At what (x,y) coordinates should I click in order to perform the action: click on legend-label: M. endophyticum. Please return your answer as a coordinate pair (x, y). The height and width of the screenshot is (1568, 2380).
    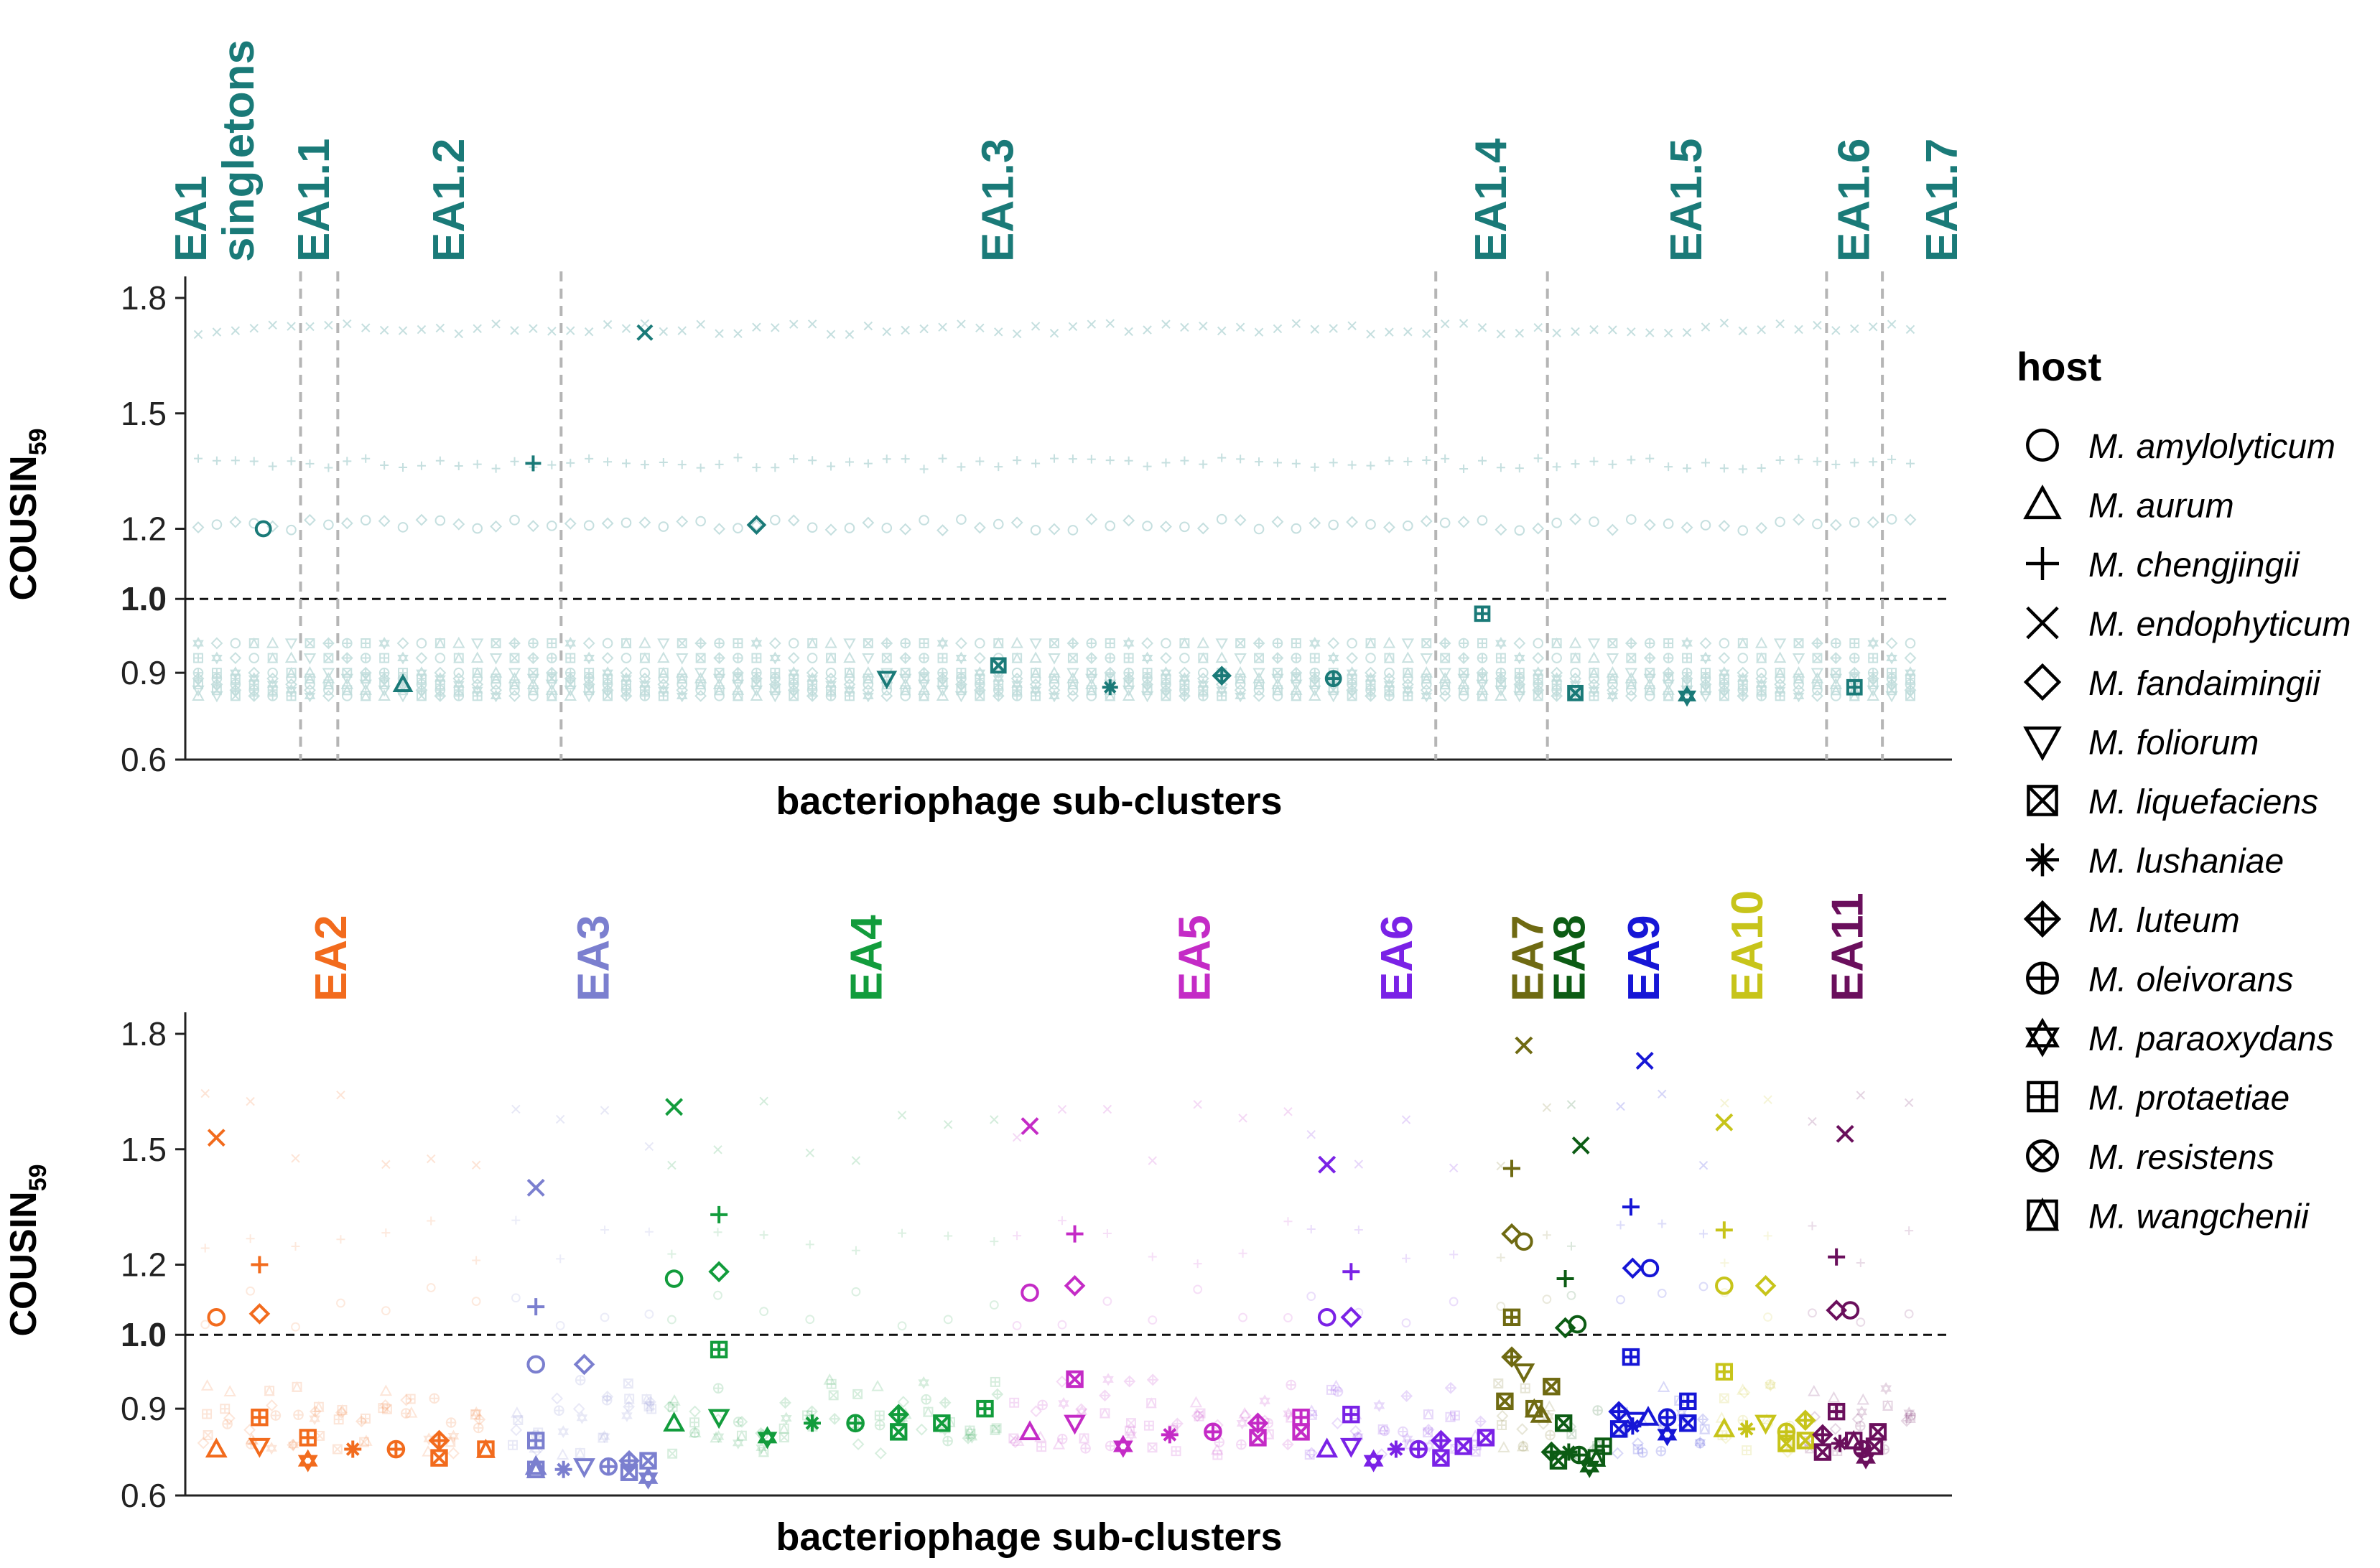
    Looking at the image, I should click on (2219, 625).